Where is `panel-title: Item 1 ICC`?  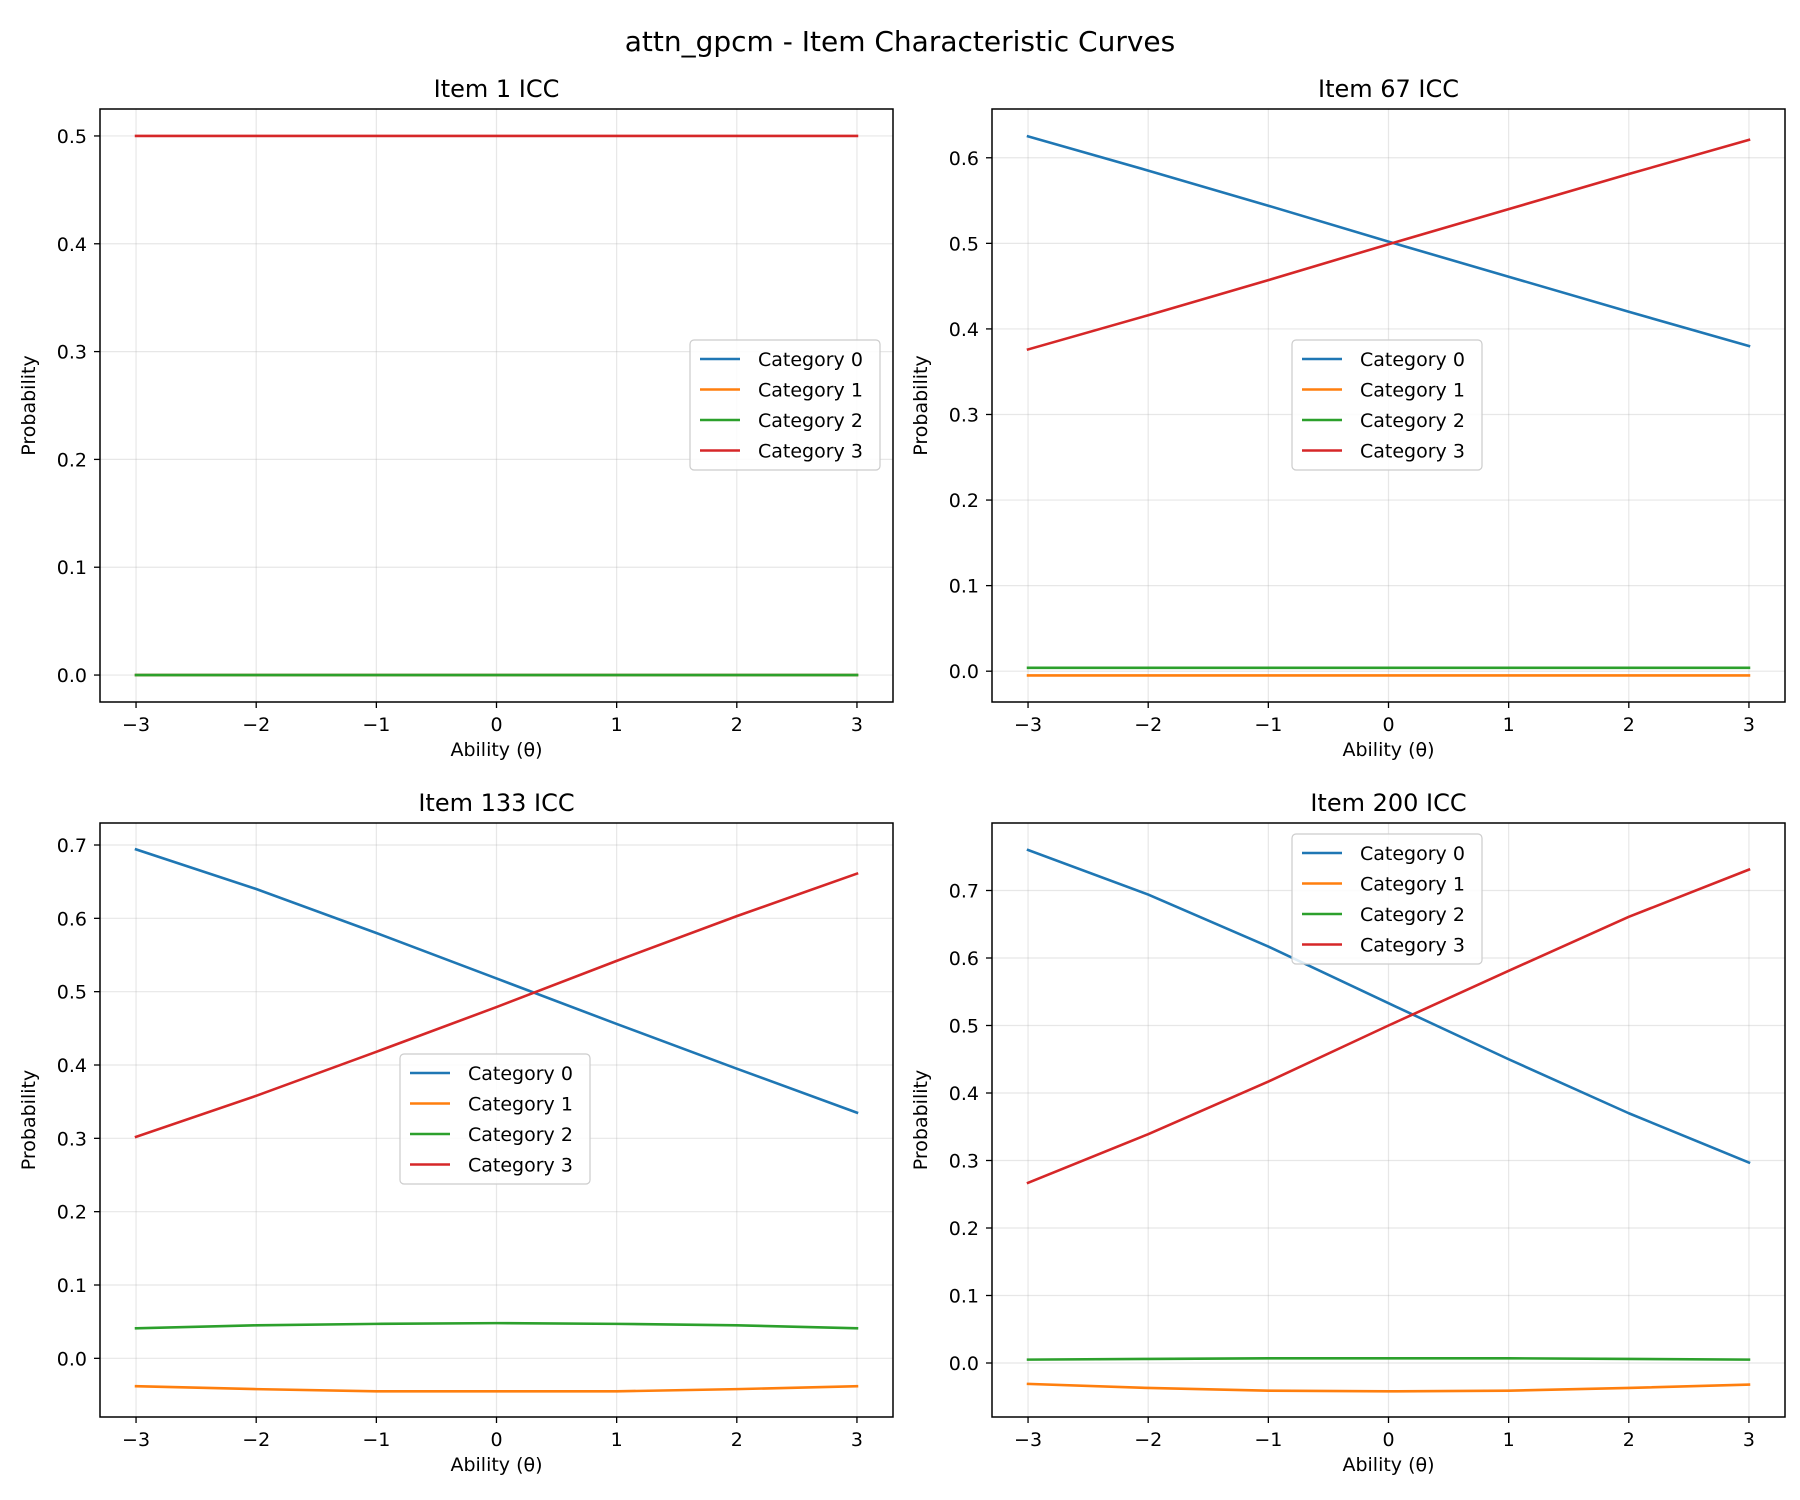 panel-title: Item 1 ICC is located at coordinates (497, 89).